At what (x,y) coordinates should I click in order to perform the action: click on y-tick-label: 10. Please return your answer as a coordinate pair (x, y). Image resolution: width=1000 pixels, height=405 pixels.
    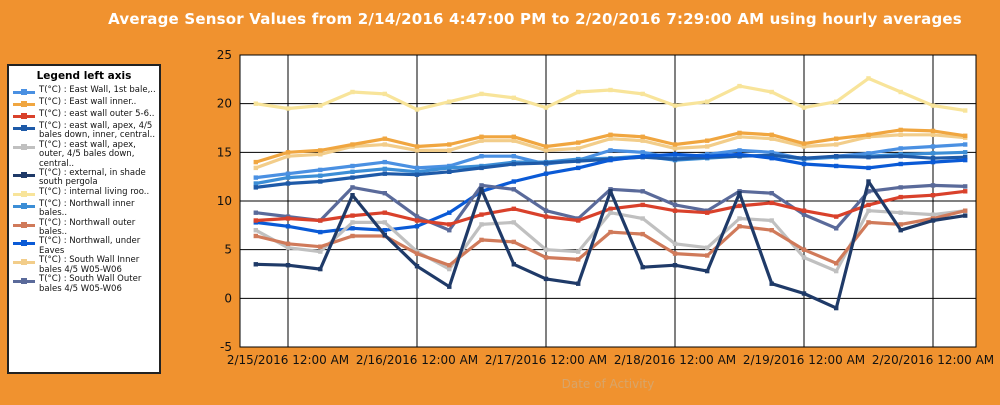
    Looking at the image, I should click on (224, 201).